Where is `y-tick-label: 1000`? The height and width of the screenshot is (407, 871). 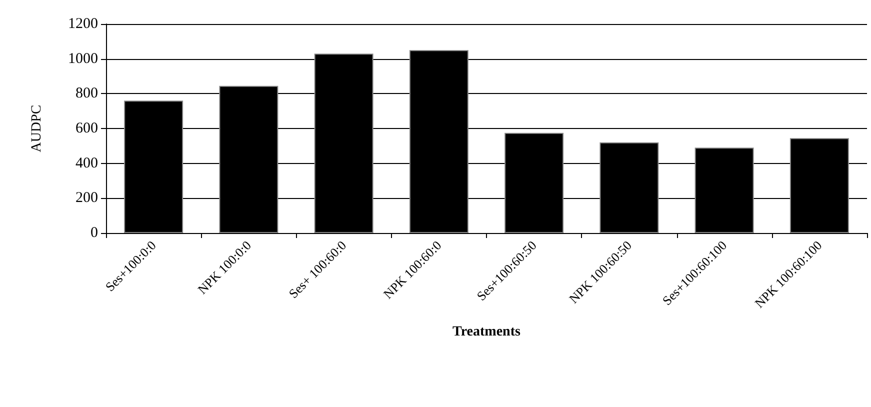 y-tick-label: 1000 is located at coordinates (83, 58).